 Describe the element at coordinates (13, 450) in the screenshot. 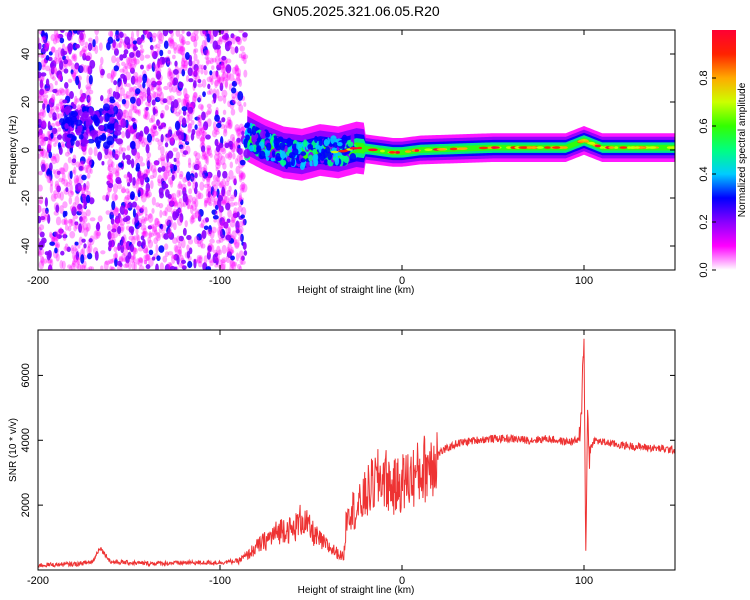

I see `snr-y-label: SNR (10 * v/v)` at that location.